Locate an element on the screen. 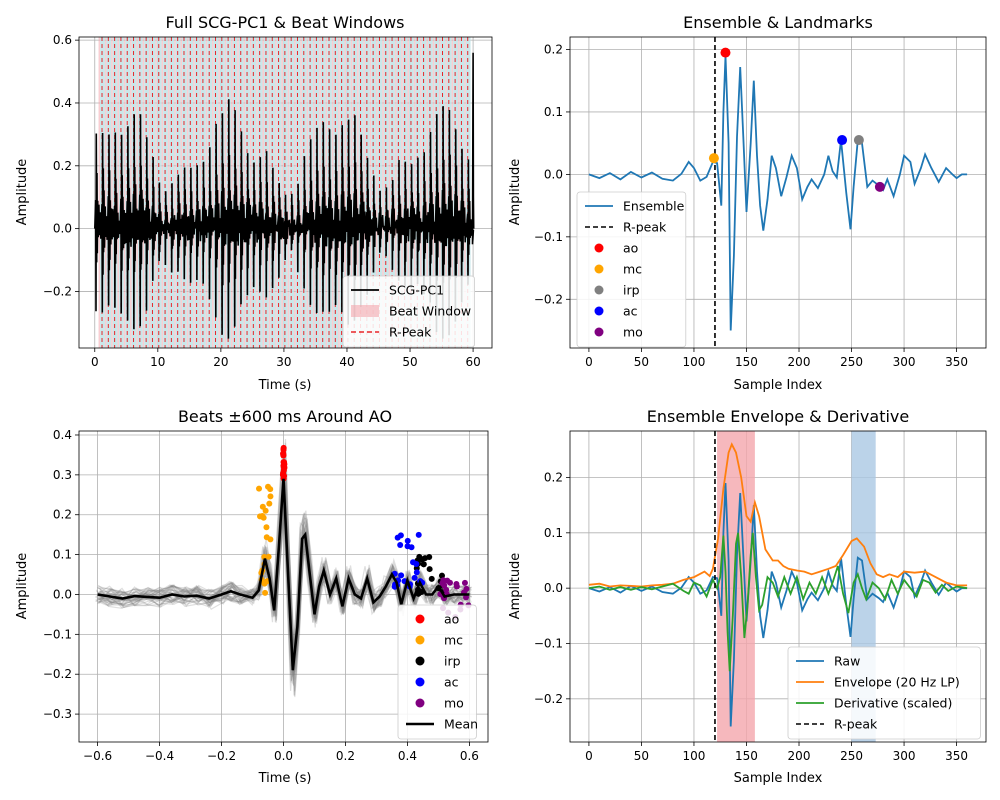  mean-series is located at coordinates (283, 574).